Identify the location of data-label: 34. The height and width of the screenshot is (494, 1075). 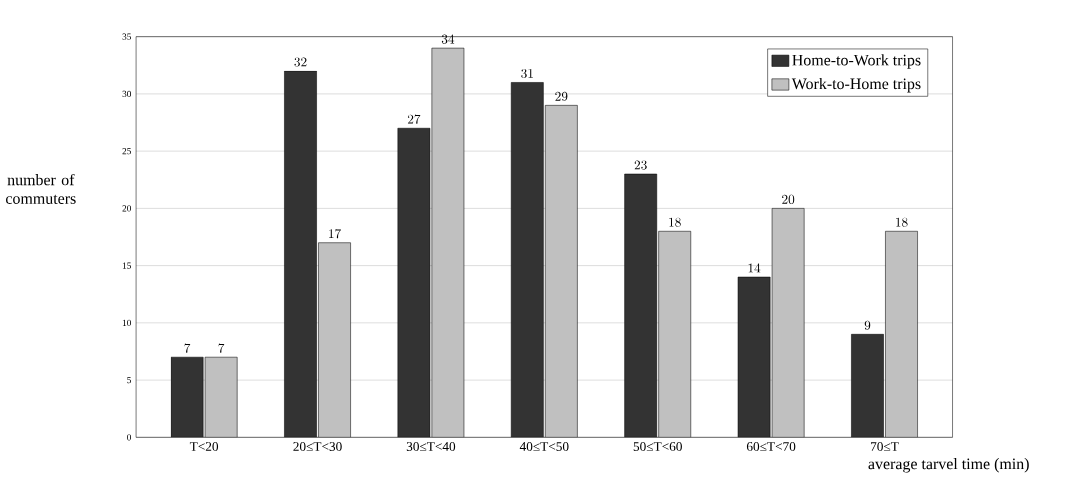
(448, 39).